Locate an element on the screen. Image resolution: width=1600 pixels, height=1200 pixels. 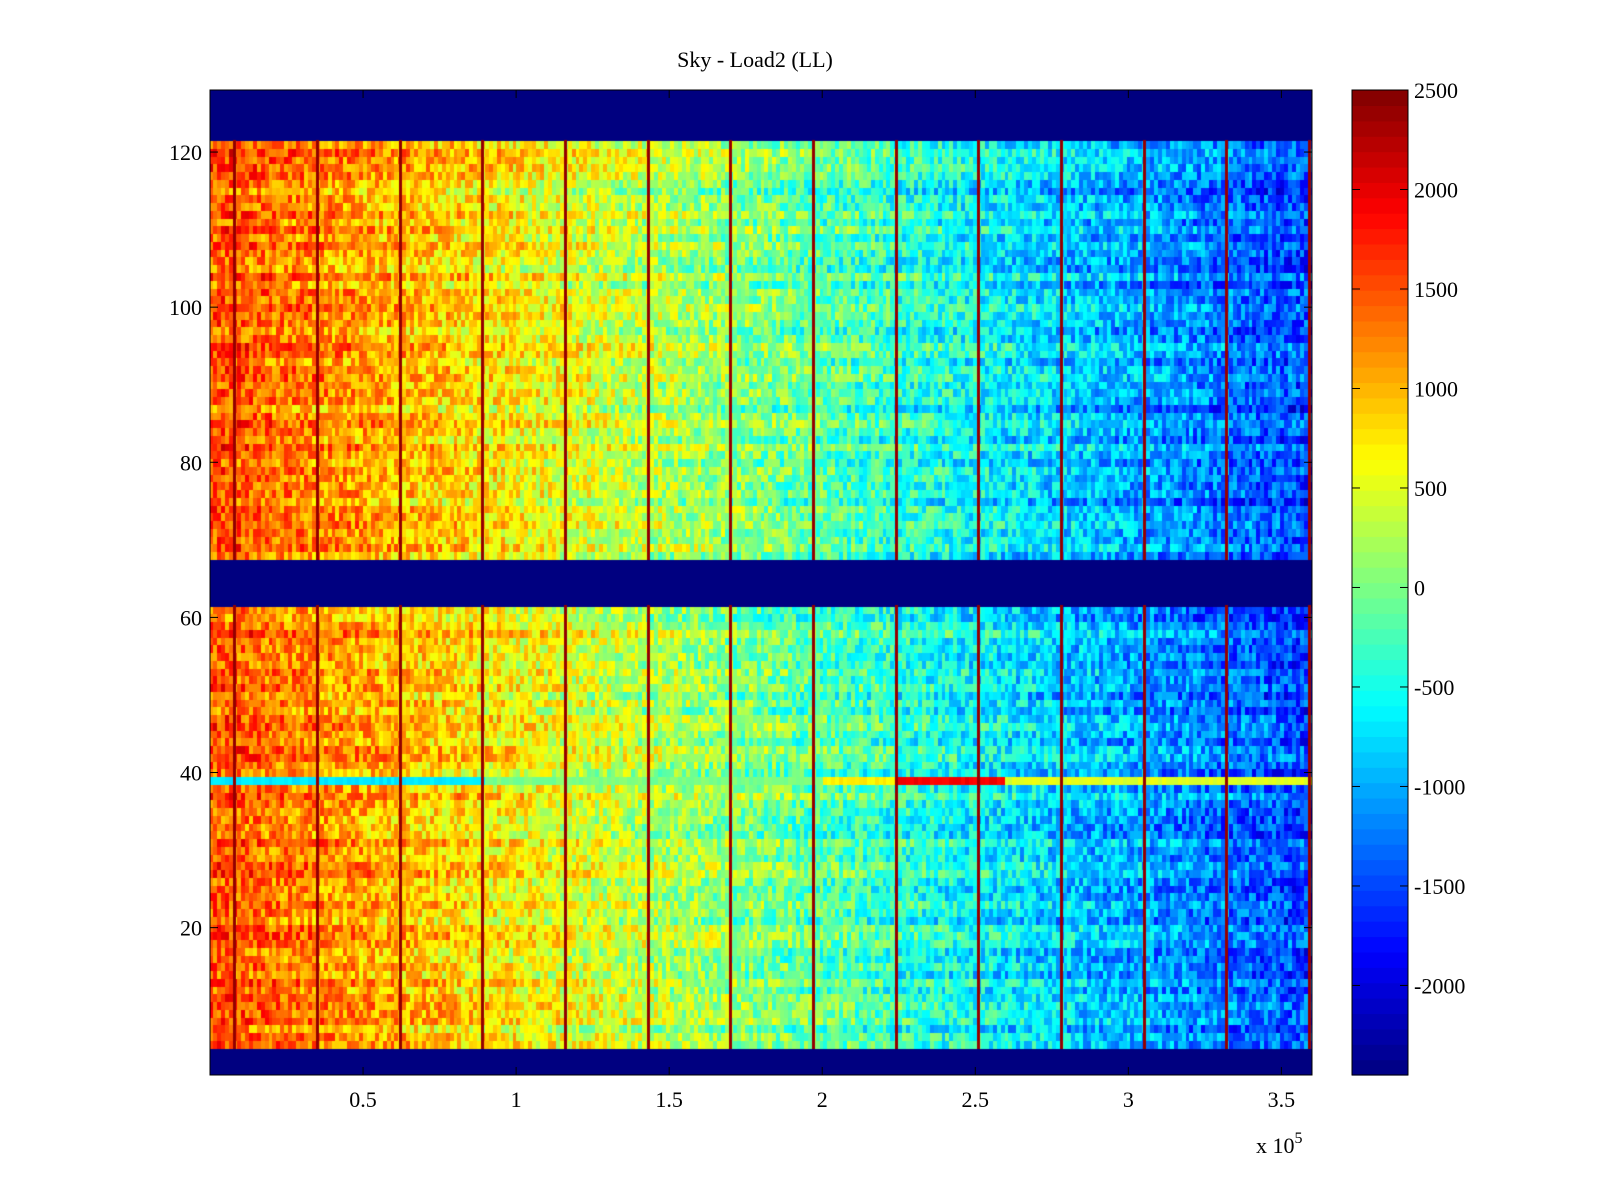
colorbar-tick-label: -2000 is located at coordinates (1439, 985).